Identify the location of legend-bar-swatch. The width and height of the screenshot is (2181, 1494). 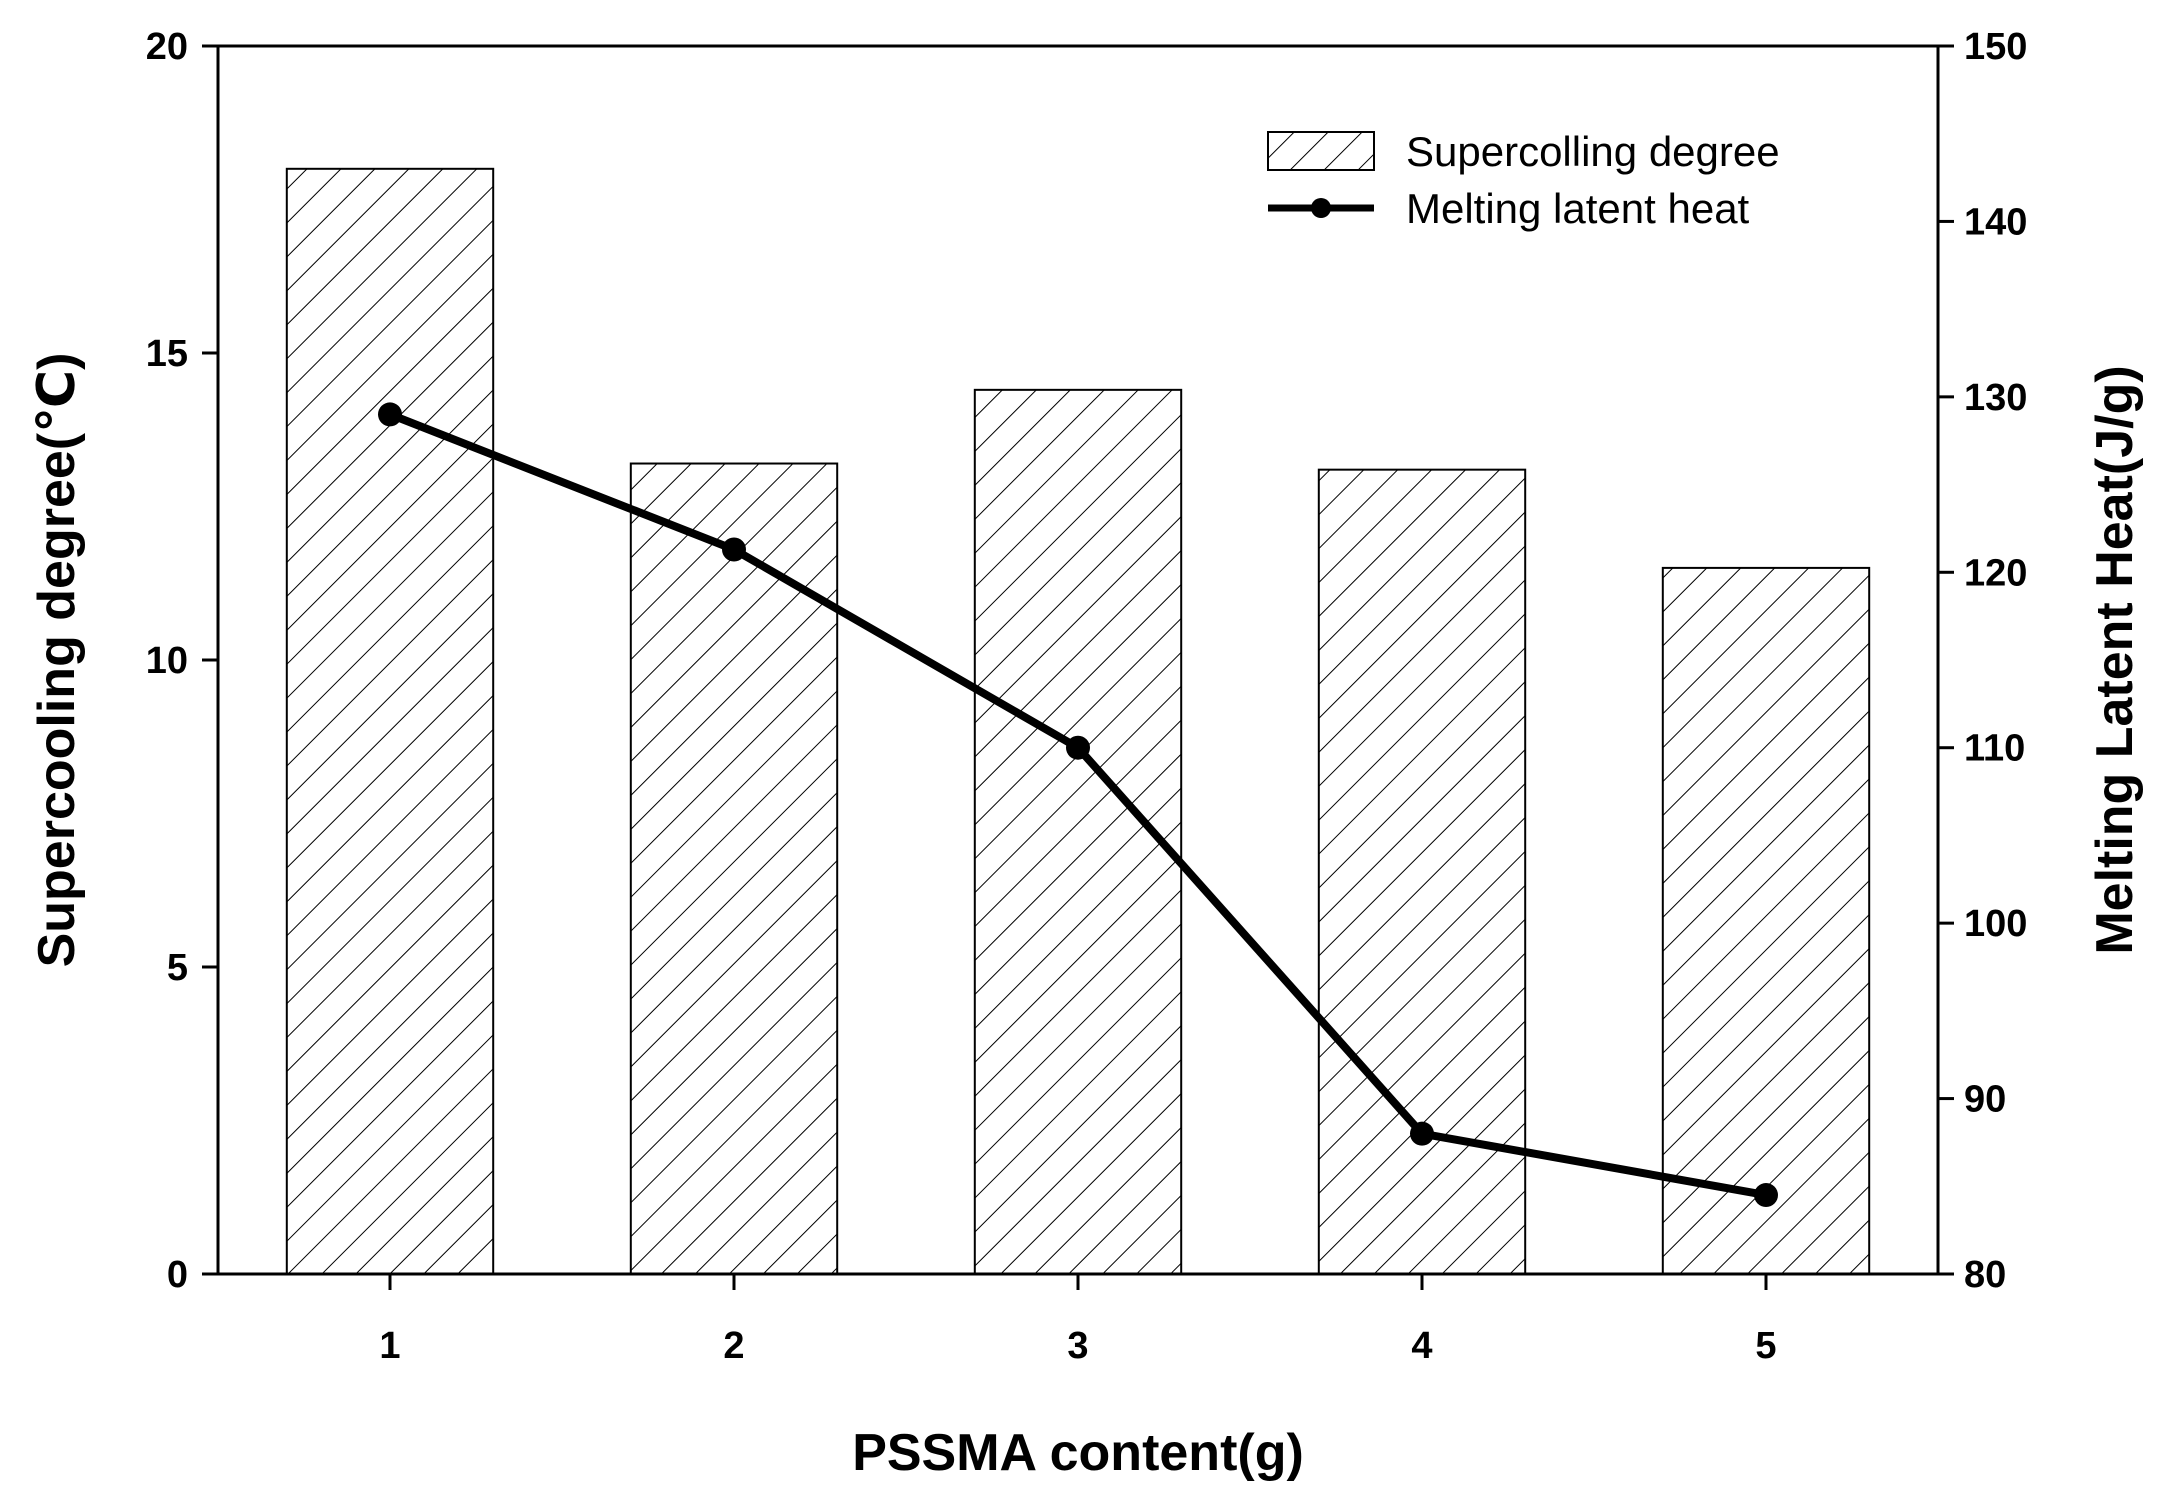
(1321, 151).